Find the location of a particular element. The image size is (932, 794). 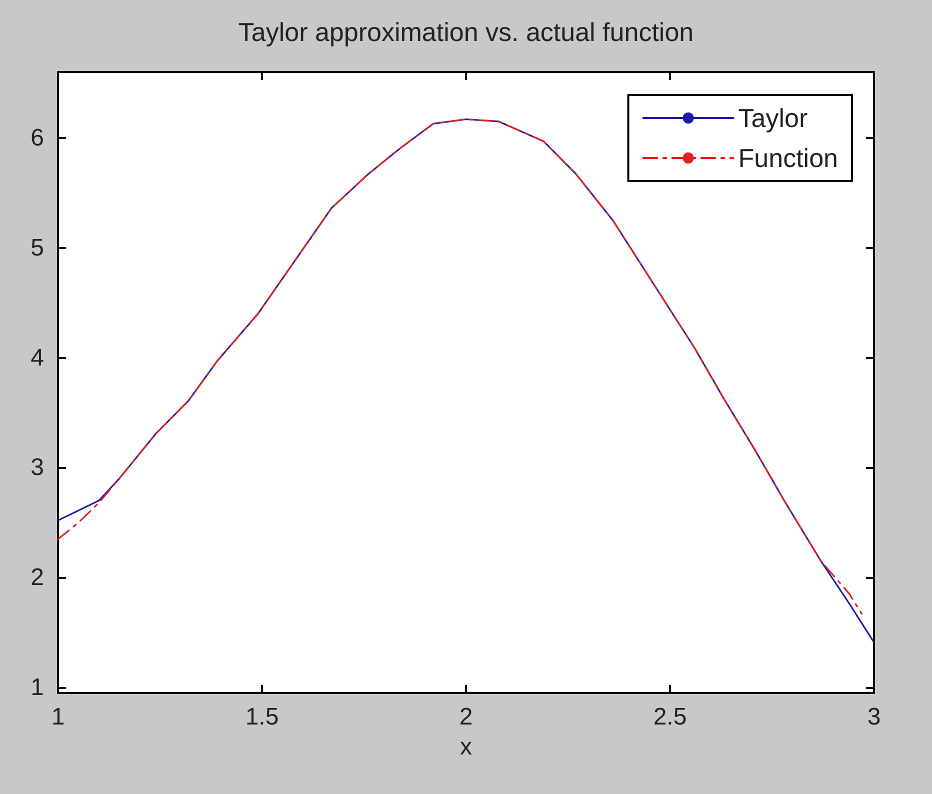

x-tick-label: 1.5 is located at coordinates (262, 717).